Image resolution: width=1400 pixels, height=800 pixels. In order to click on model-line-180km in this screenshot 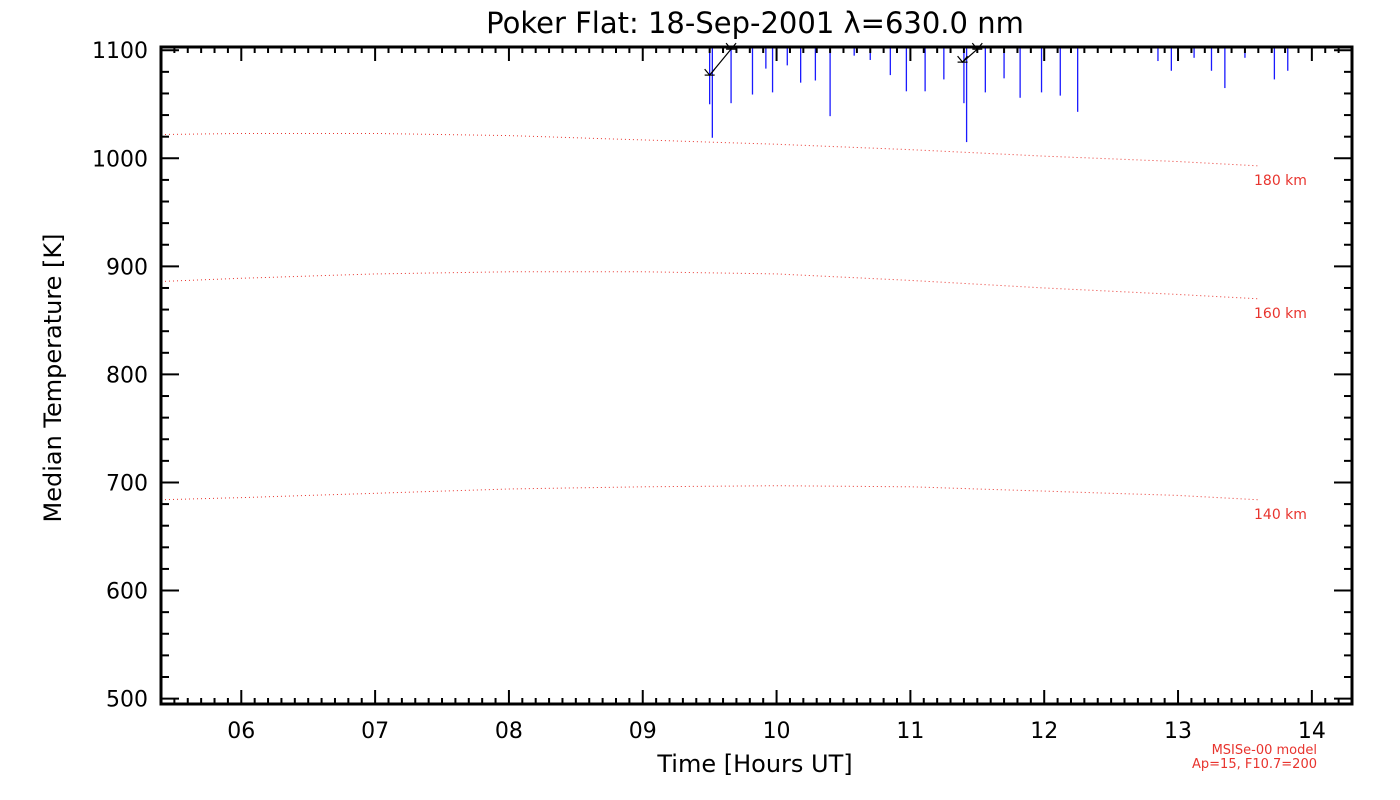, I will do `click(709, 149)`.